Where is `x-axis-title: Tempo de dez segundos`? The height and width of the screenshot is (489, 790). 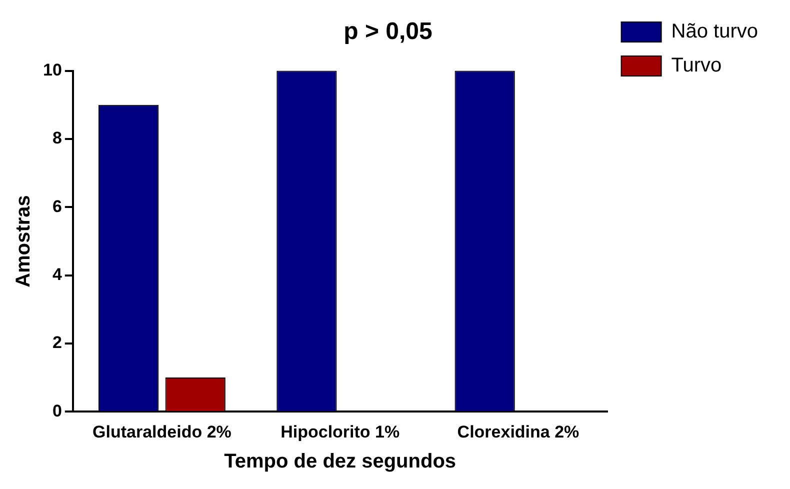
x-axis-title: Tempo de dez segundos is located at coordinates (340, 461).